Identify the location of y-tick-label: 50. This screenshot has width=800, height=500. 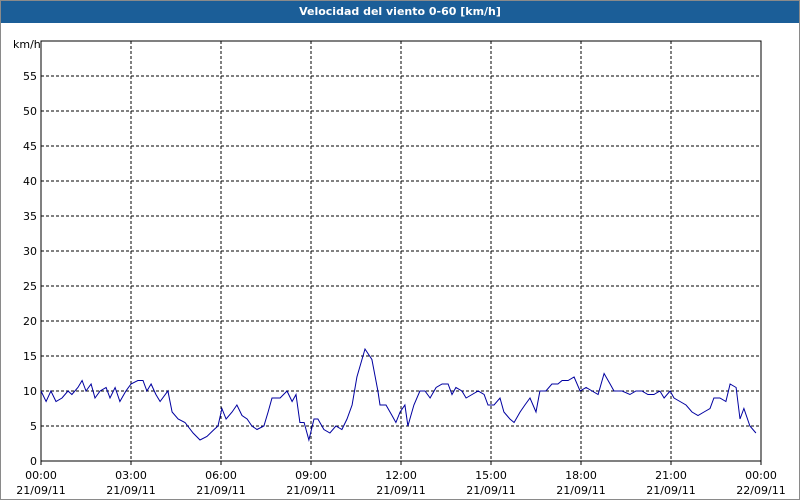
(30, 111).